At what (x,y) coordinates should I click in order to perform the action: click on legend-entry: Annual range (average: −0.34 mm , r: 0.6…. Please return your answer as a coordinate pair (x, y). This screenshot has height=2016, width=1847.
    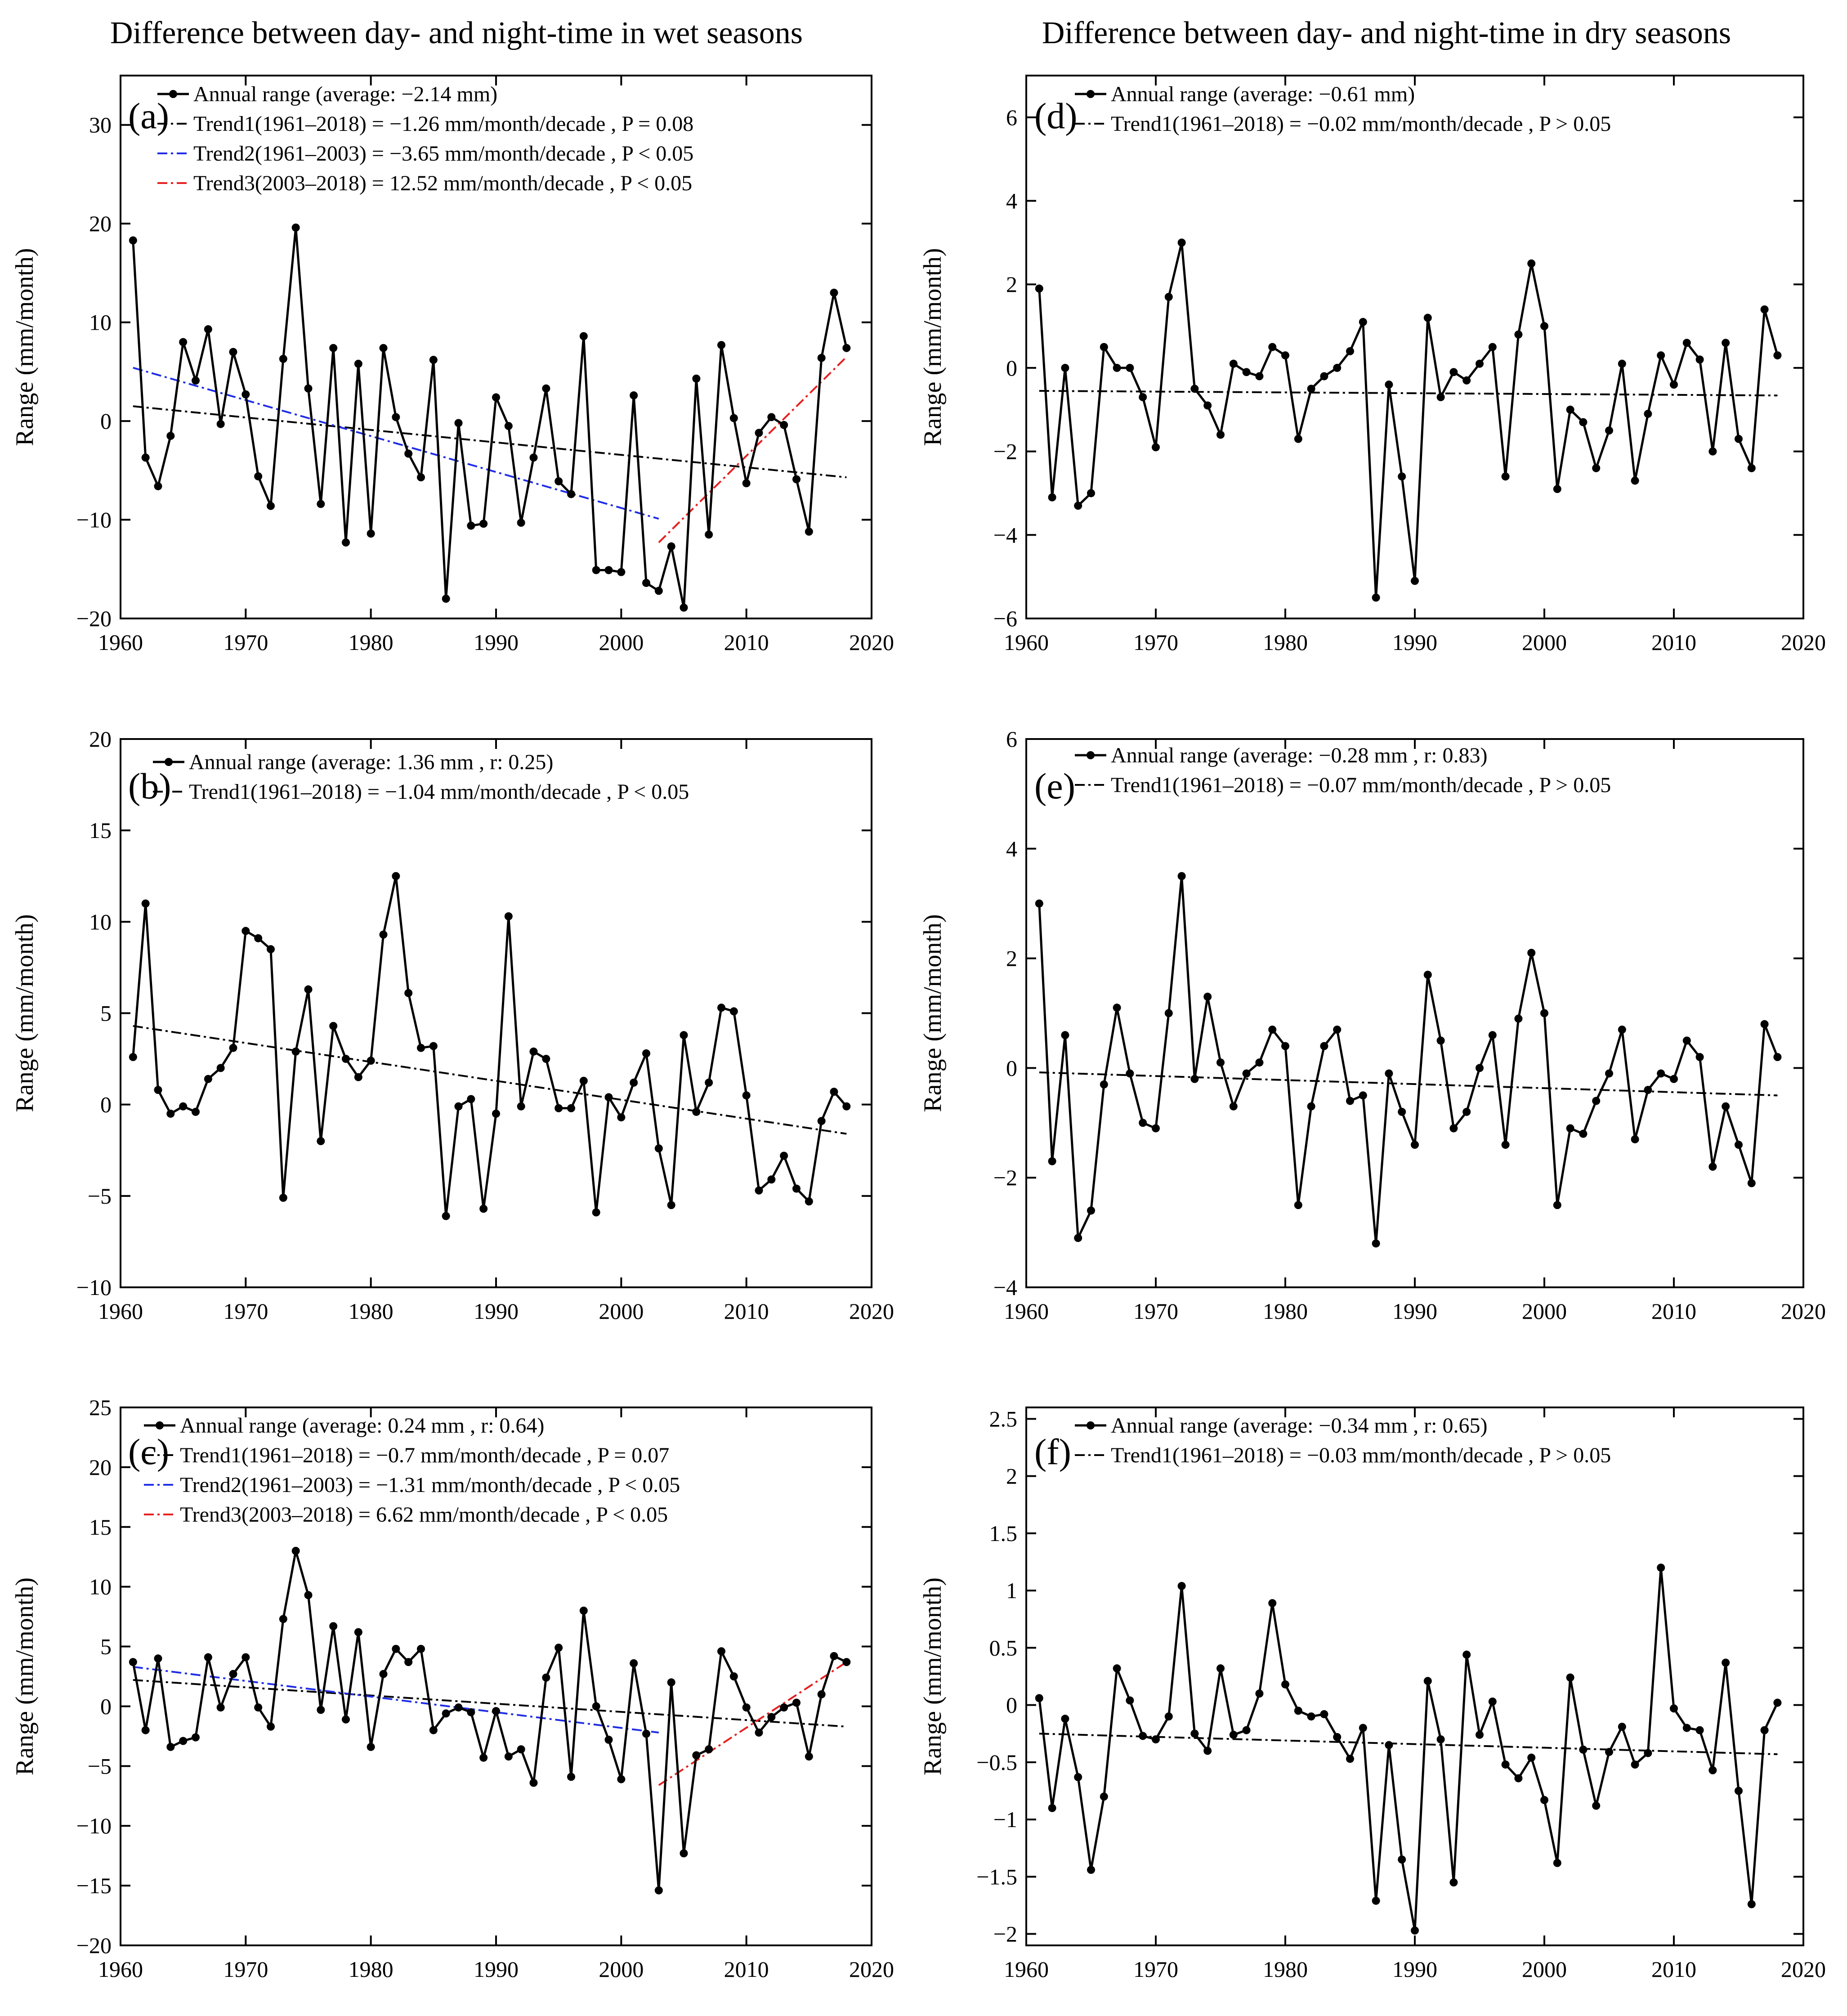
    Looking at the image, I should click on (1299, 1426).